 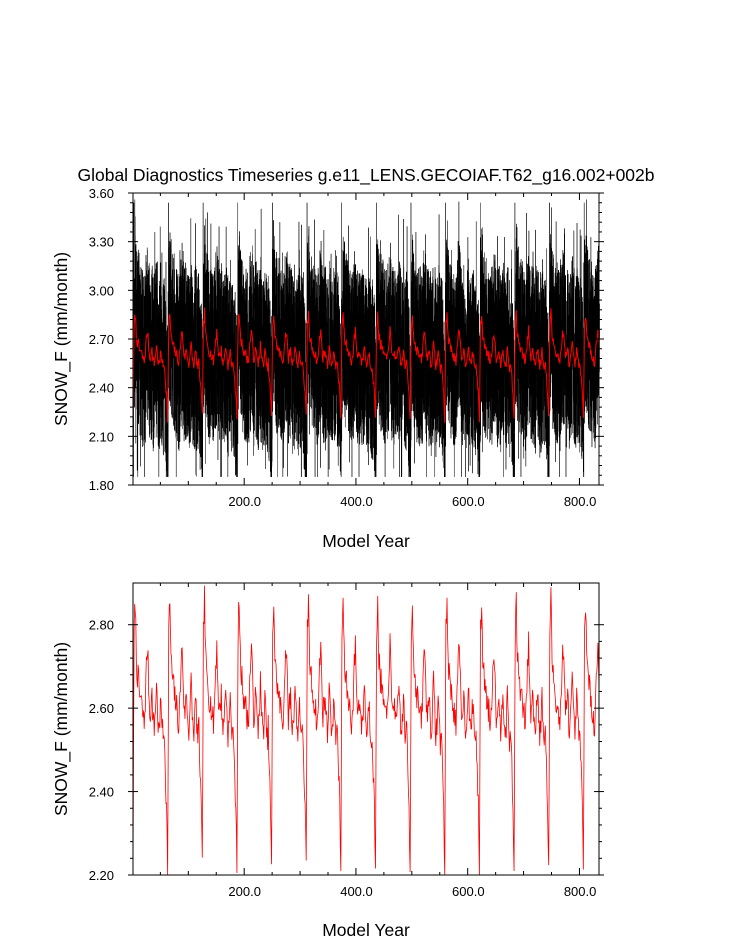 What do you see at coordinates (580, 501) in the screenshot?
I see `top-xtick-label: 800.0` at bounding box center [580, 501].